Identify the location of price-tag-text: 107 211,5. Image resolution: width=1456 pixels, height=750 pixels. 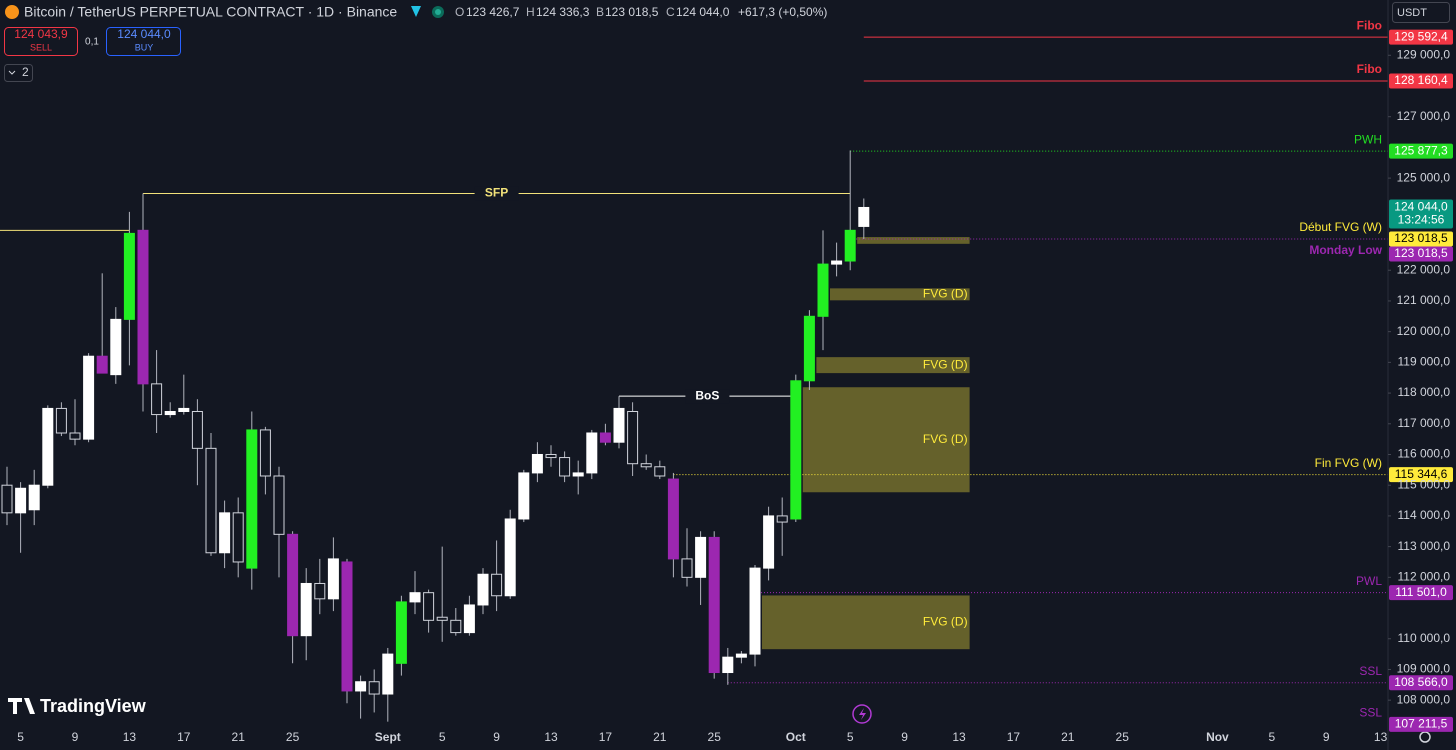
(1421, 724).